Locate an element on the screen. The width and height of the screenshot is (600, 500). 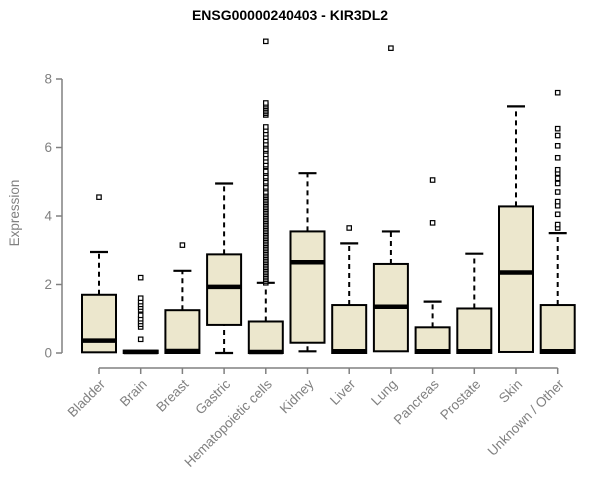
box-breast is located at coordinates (182, 298).